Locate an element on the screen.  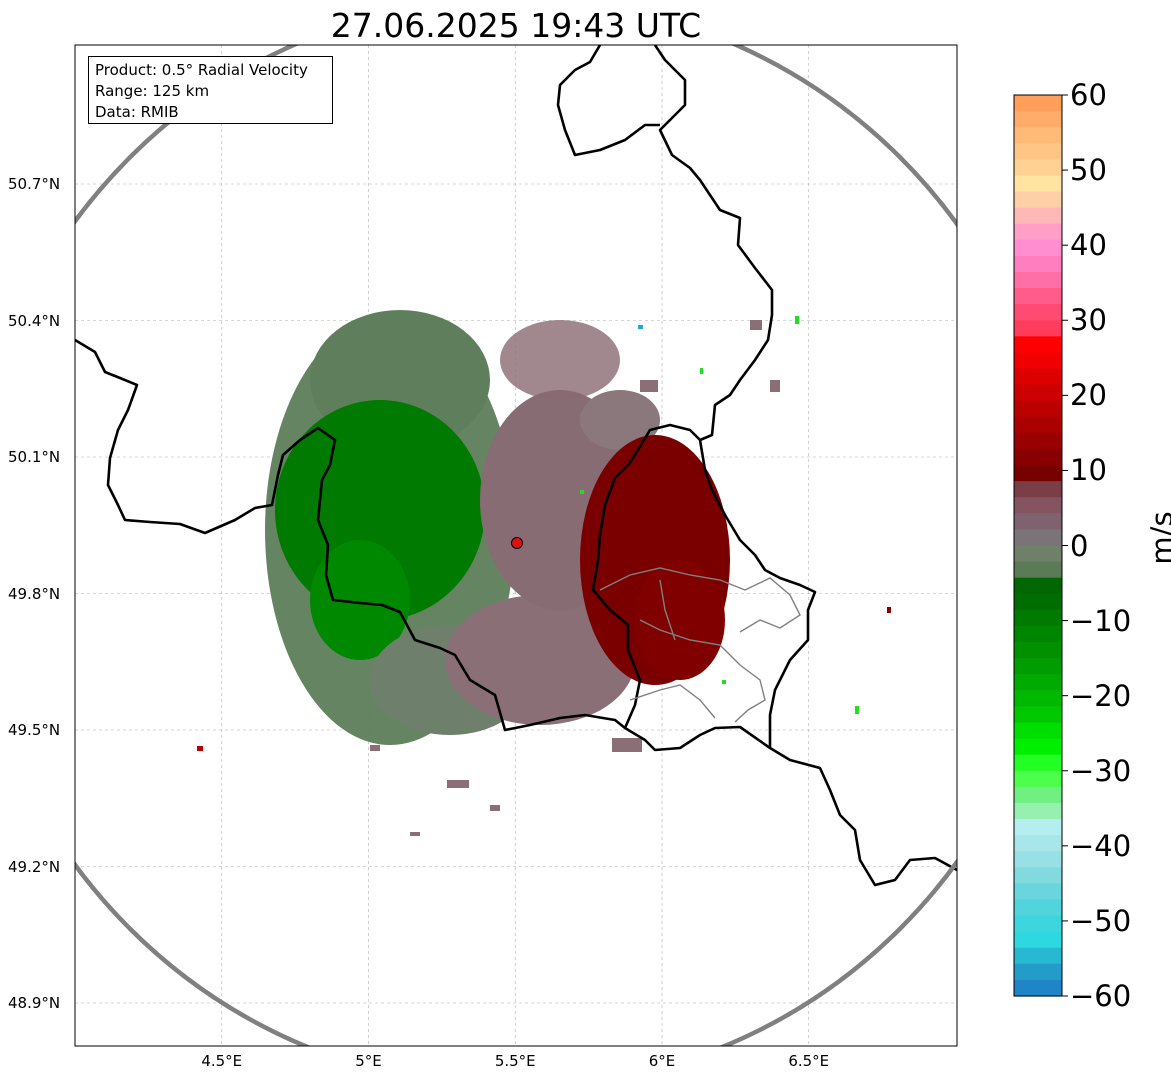
colorbar-unit-label: m/s is located at coordinates (1158, 538).